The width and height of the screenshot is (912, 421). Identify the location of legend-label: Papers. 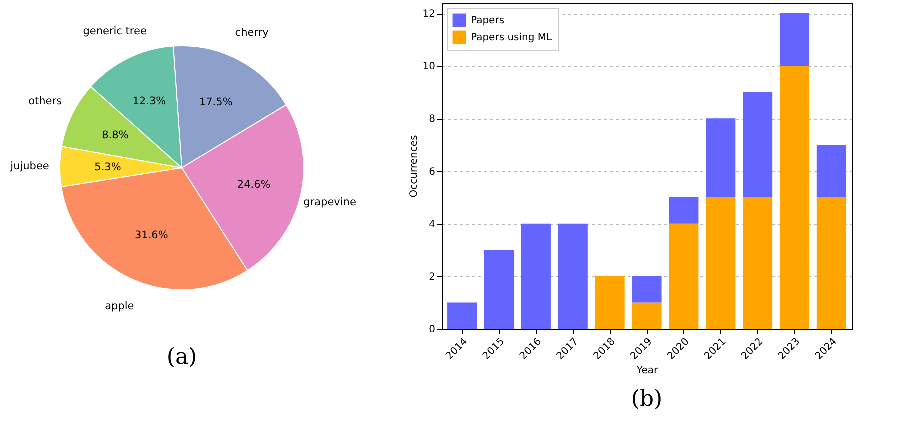
(488, 21).